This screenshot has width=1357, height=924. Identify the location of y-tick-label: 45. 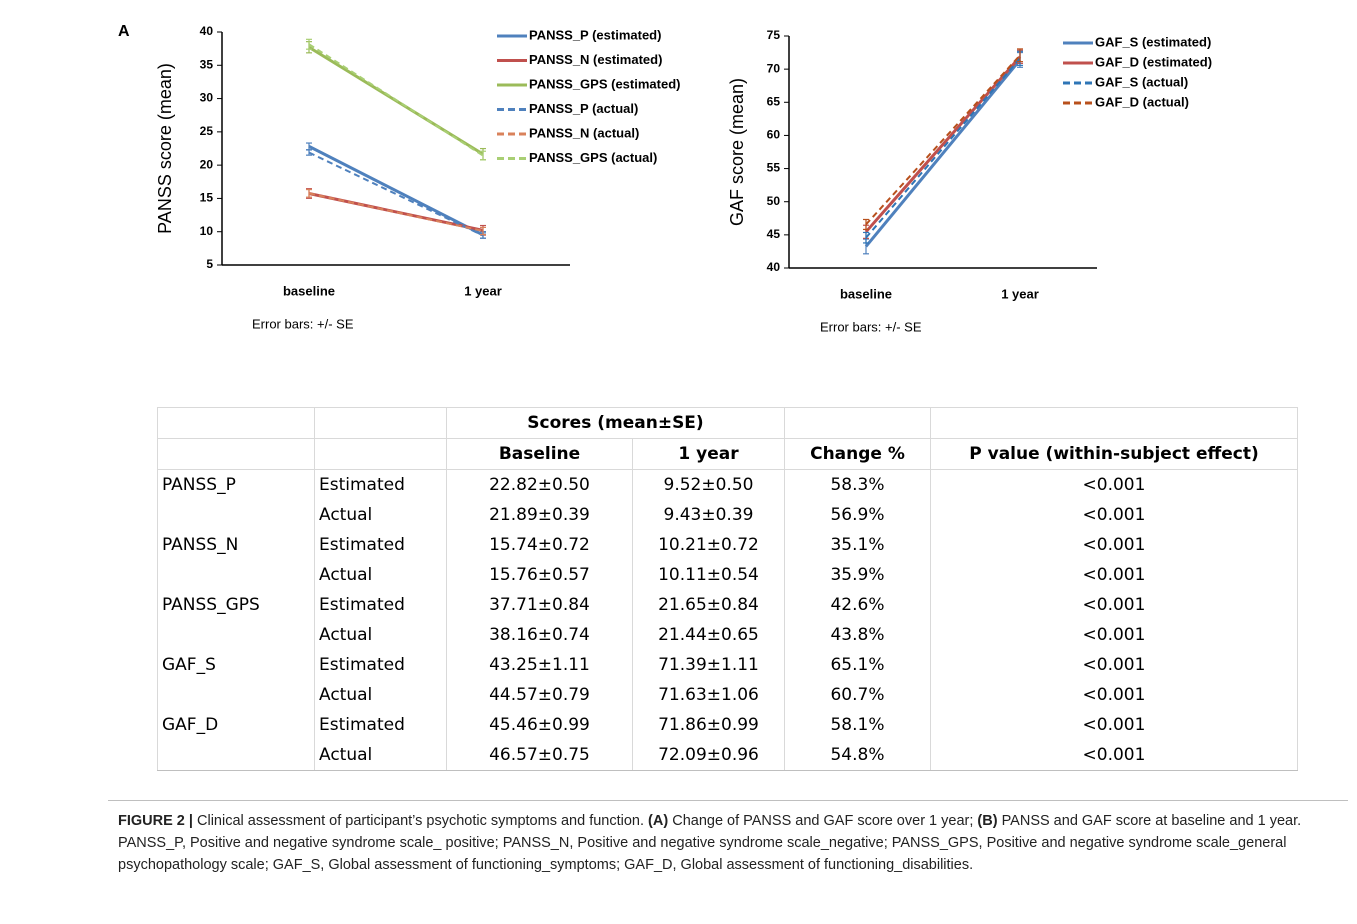
(774, 234).